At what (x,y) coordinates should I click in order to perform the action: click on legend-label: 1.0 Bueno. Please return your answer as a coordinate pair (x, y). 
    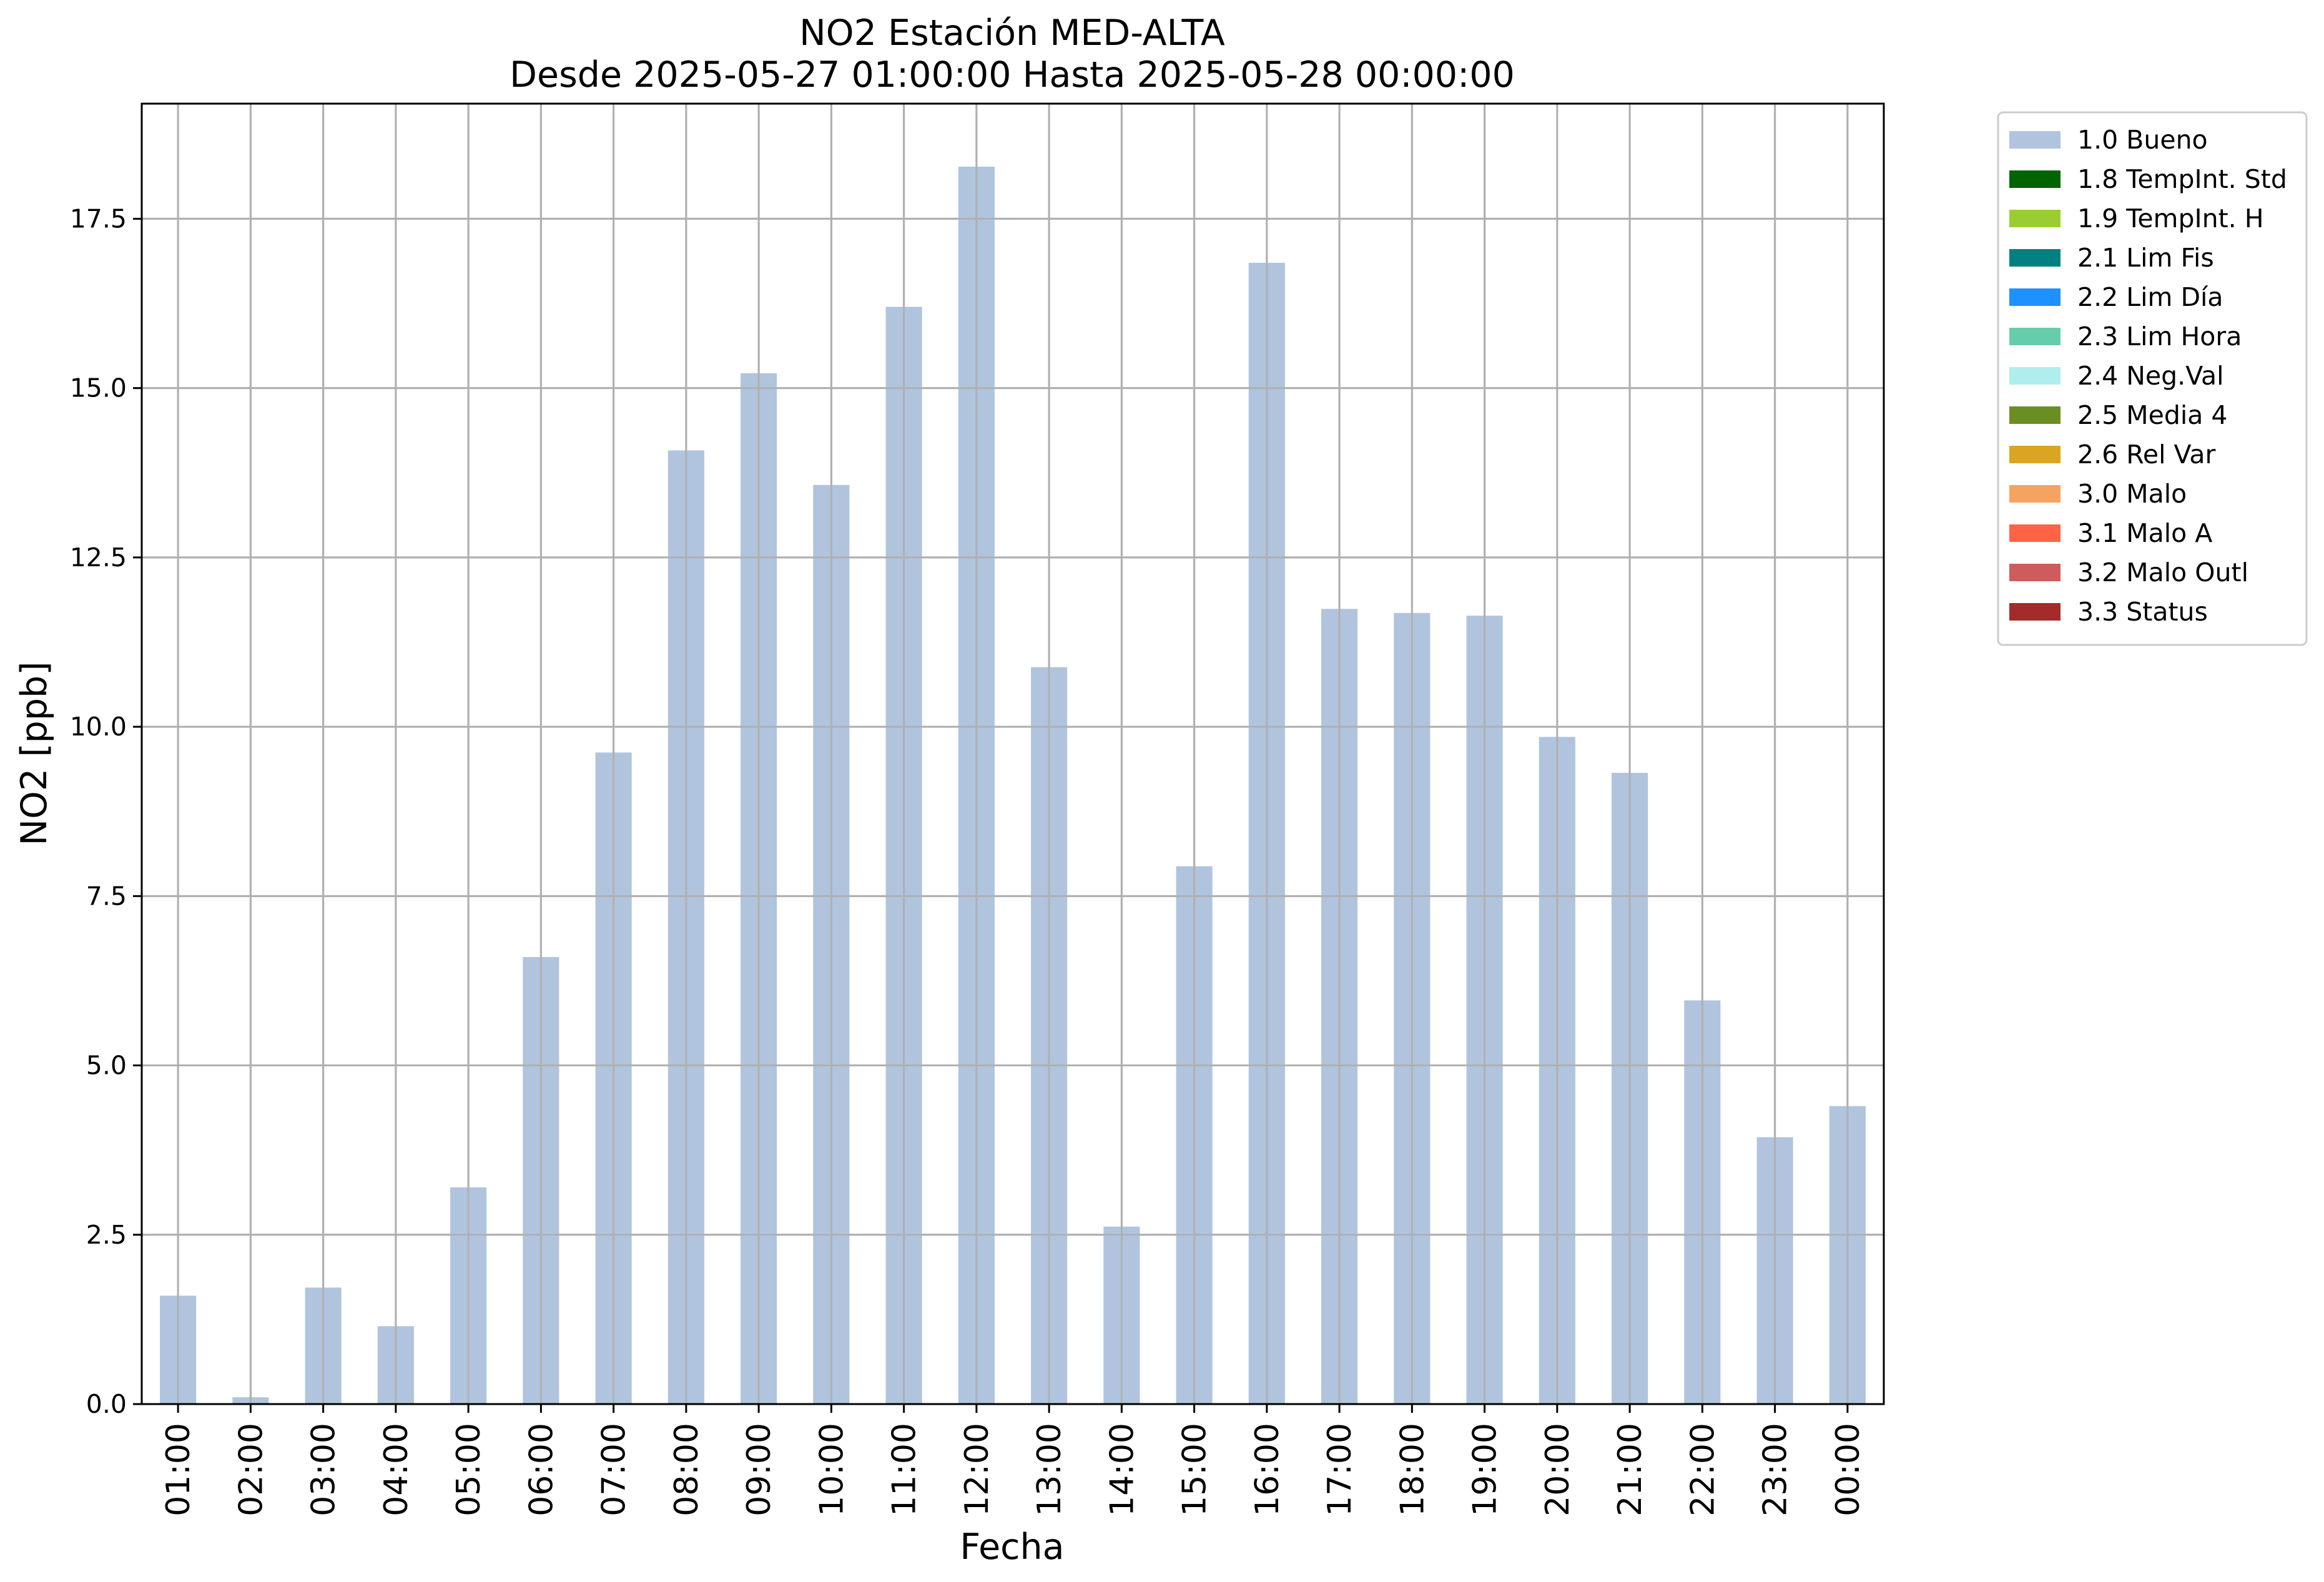
    Looking at the image, I should click on (2142, 140).